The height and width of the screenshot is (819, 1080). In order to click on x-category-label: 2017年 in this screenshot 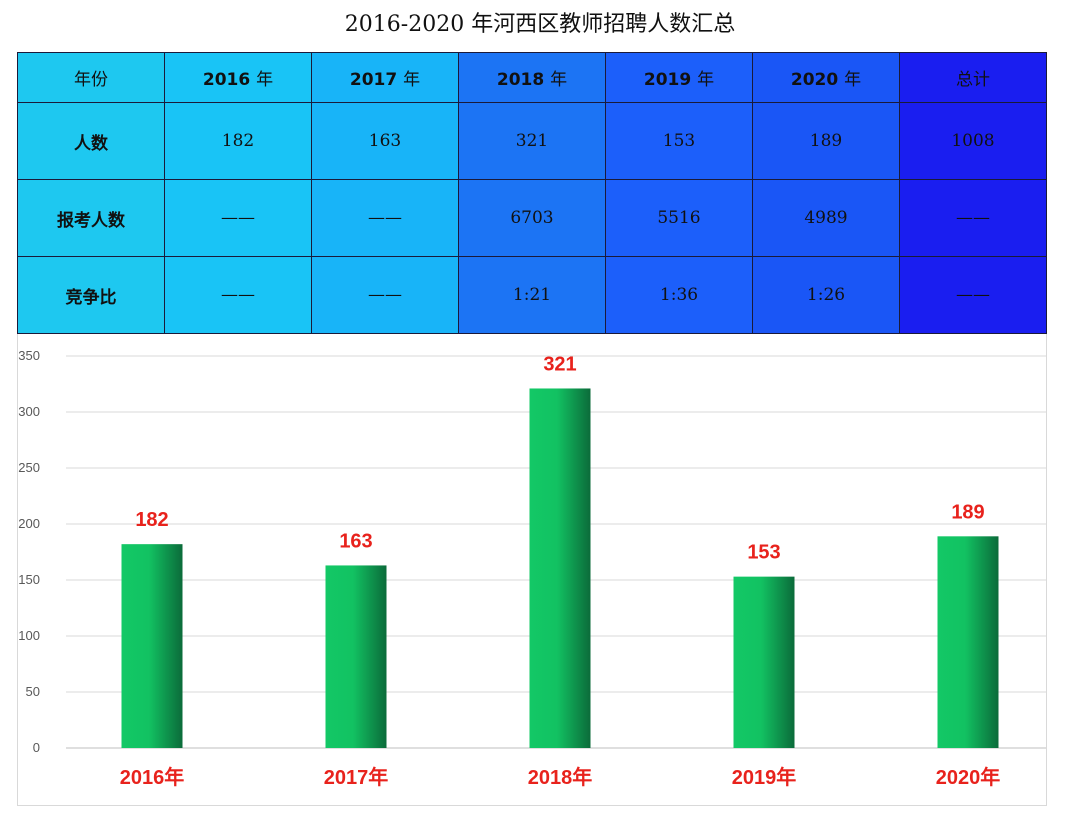, I will do `click(356, 777)`.